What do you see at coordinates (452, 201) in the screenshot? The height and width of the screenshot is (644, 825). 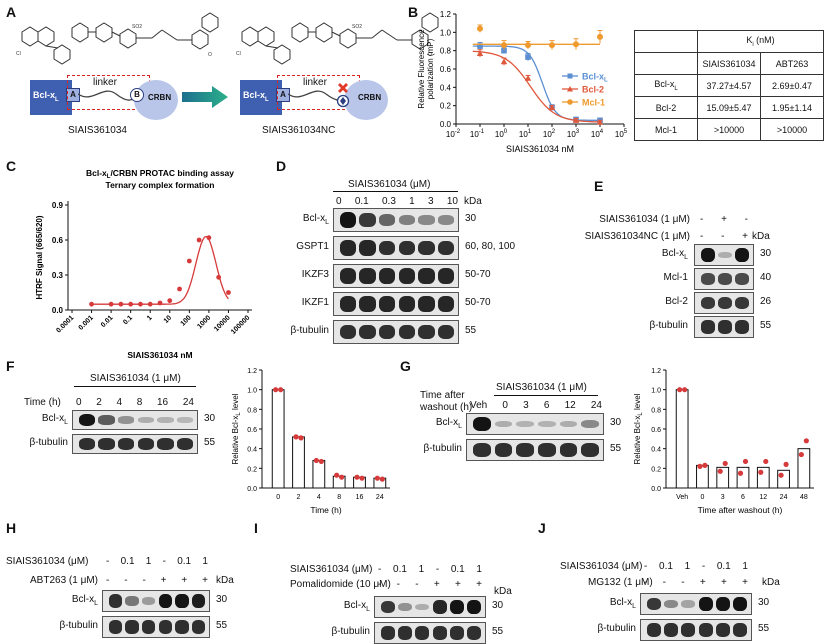 I see `d-dose: 10` at bounding box center [452, 201].